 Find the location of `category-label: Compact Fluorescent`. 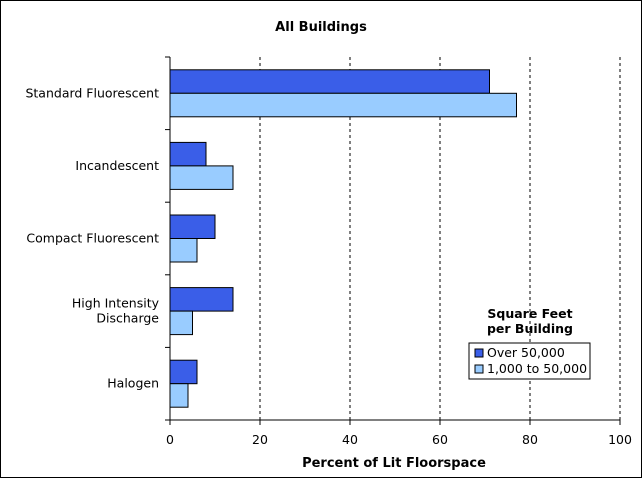

category-label: Compact Fluorescent is located at coordinates (92, 238).